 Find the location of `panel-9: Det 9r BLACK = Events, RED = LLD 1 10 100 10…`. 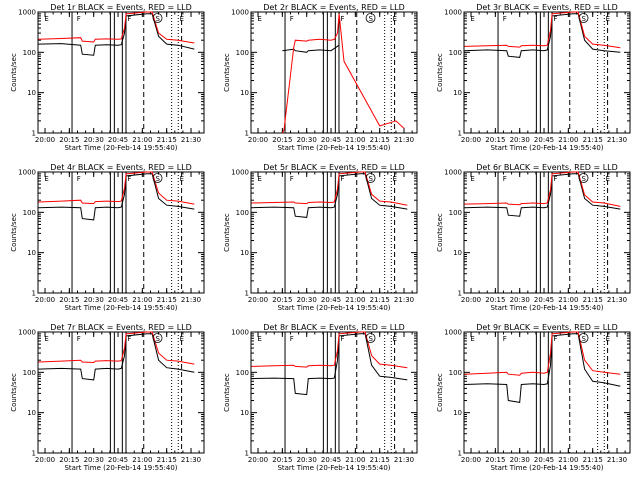

panel-9: Det 9r BLACK = Events, RED = LLD 1 10 100 10… is located at coordinates (533, 397).